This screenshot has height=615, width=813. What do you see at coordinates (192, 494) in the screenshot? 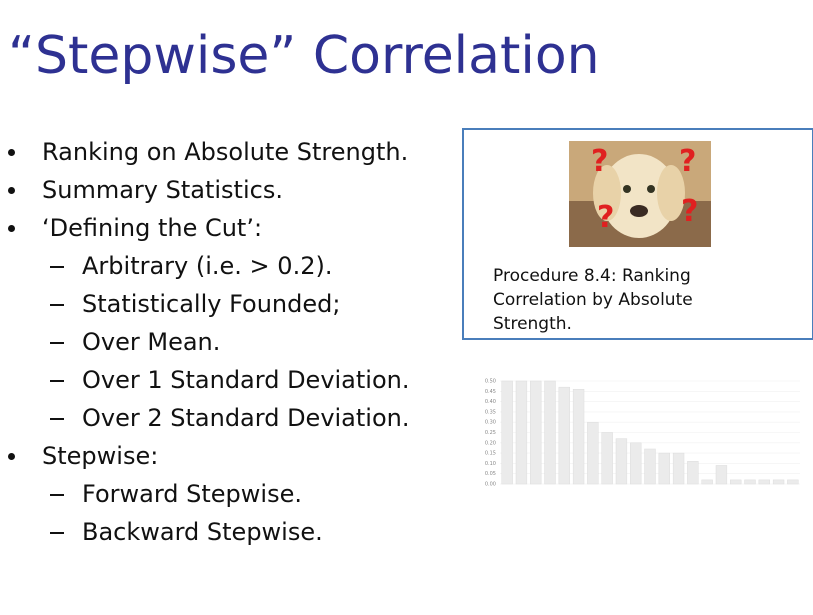
I see `sub-bullet-text: Forward Stepwise.` at bounding box center [192, 494].